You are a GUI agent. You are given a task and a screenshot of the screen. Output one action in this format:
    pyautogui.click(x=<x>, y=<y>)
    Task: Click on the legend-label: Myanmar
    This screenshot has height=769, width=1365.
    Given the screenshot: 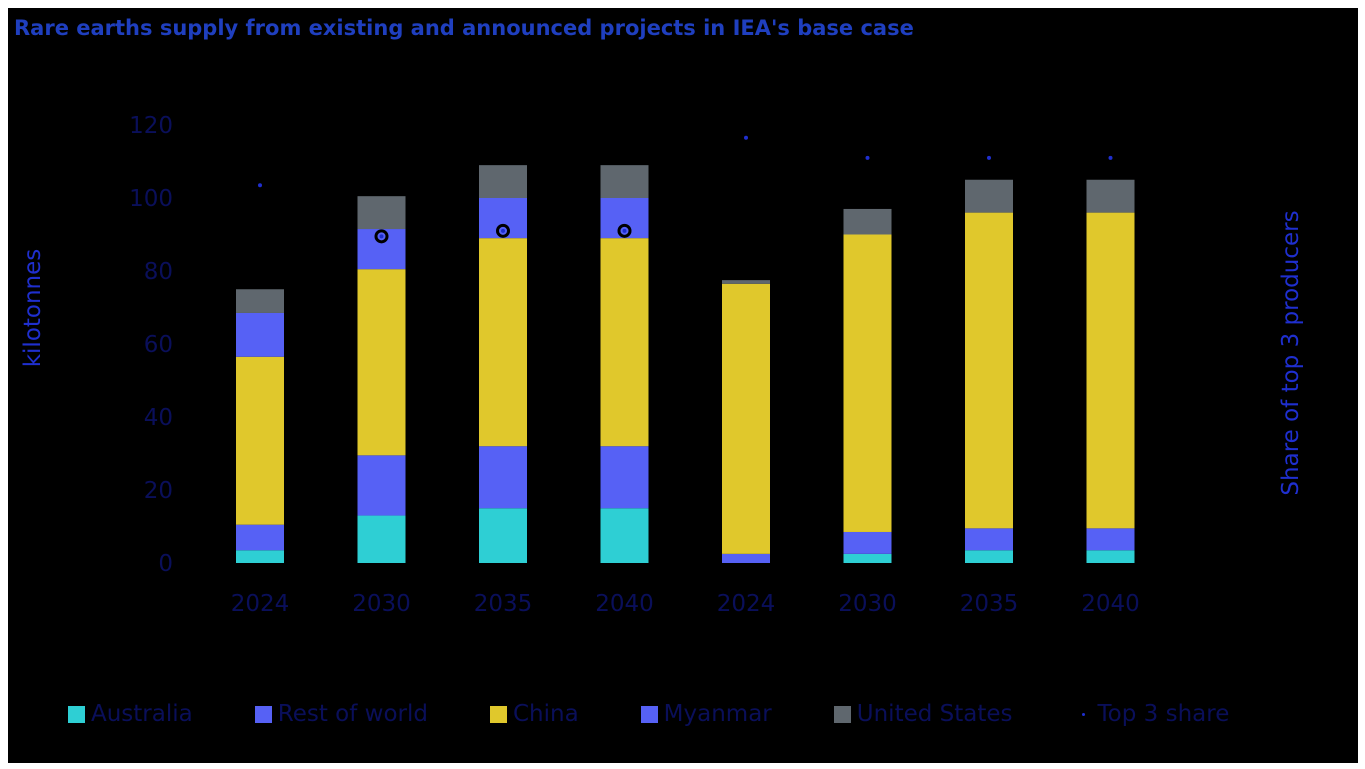 What is the action you would take?
    pyautogui.click(x=717, y=714)
    